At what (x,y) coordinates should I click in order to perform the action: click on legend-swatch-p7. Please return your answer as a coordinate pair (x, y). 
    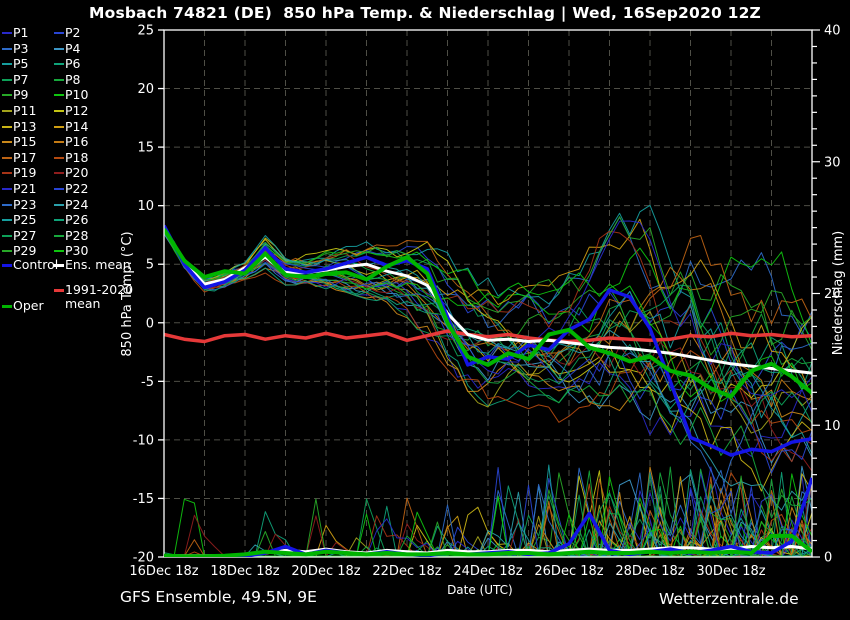
    Looking at the image, I should click on (7, 79).